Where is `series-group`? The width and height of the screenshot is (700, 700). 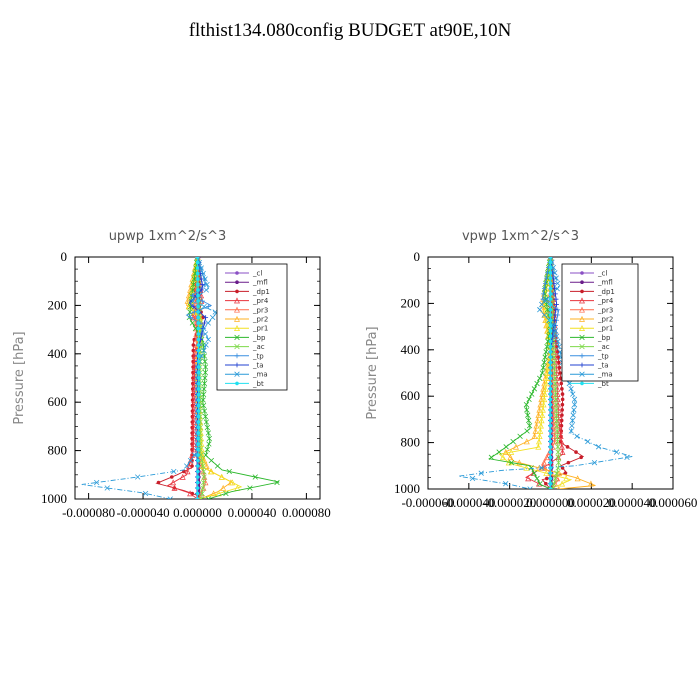 series-group is located at coordinates (545, 373).